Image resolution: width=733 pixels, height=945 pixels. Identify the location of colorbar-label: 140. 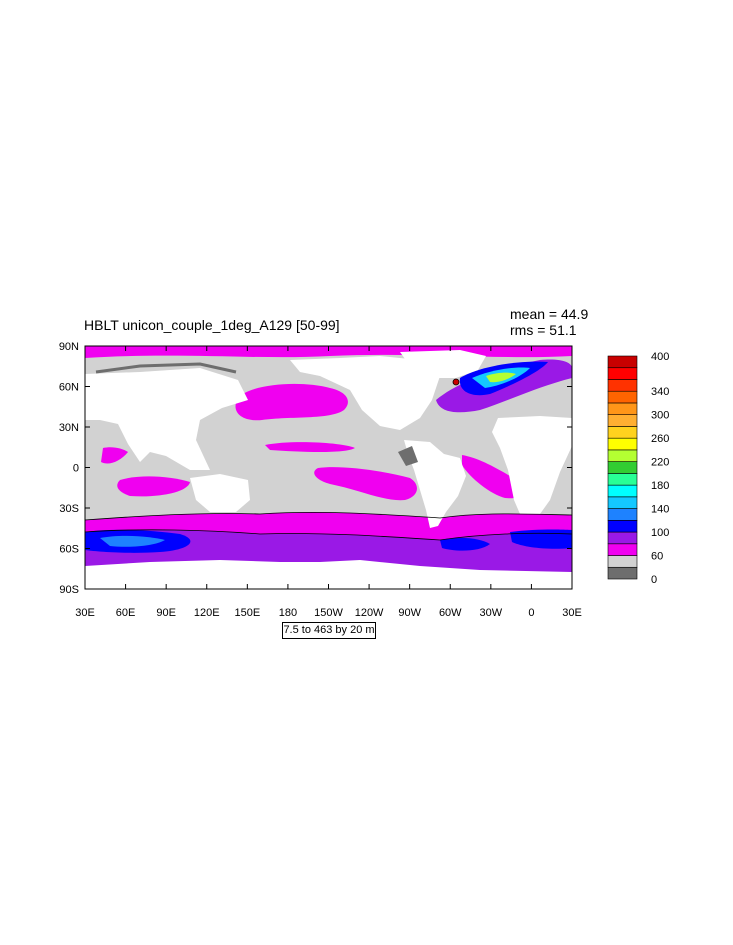
(660, 510).